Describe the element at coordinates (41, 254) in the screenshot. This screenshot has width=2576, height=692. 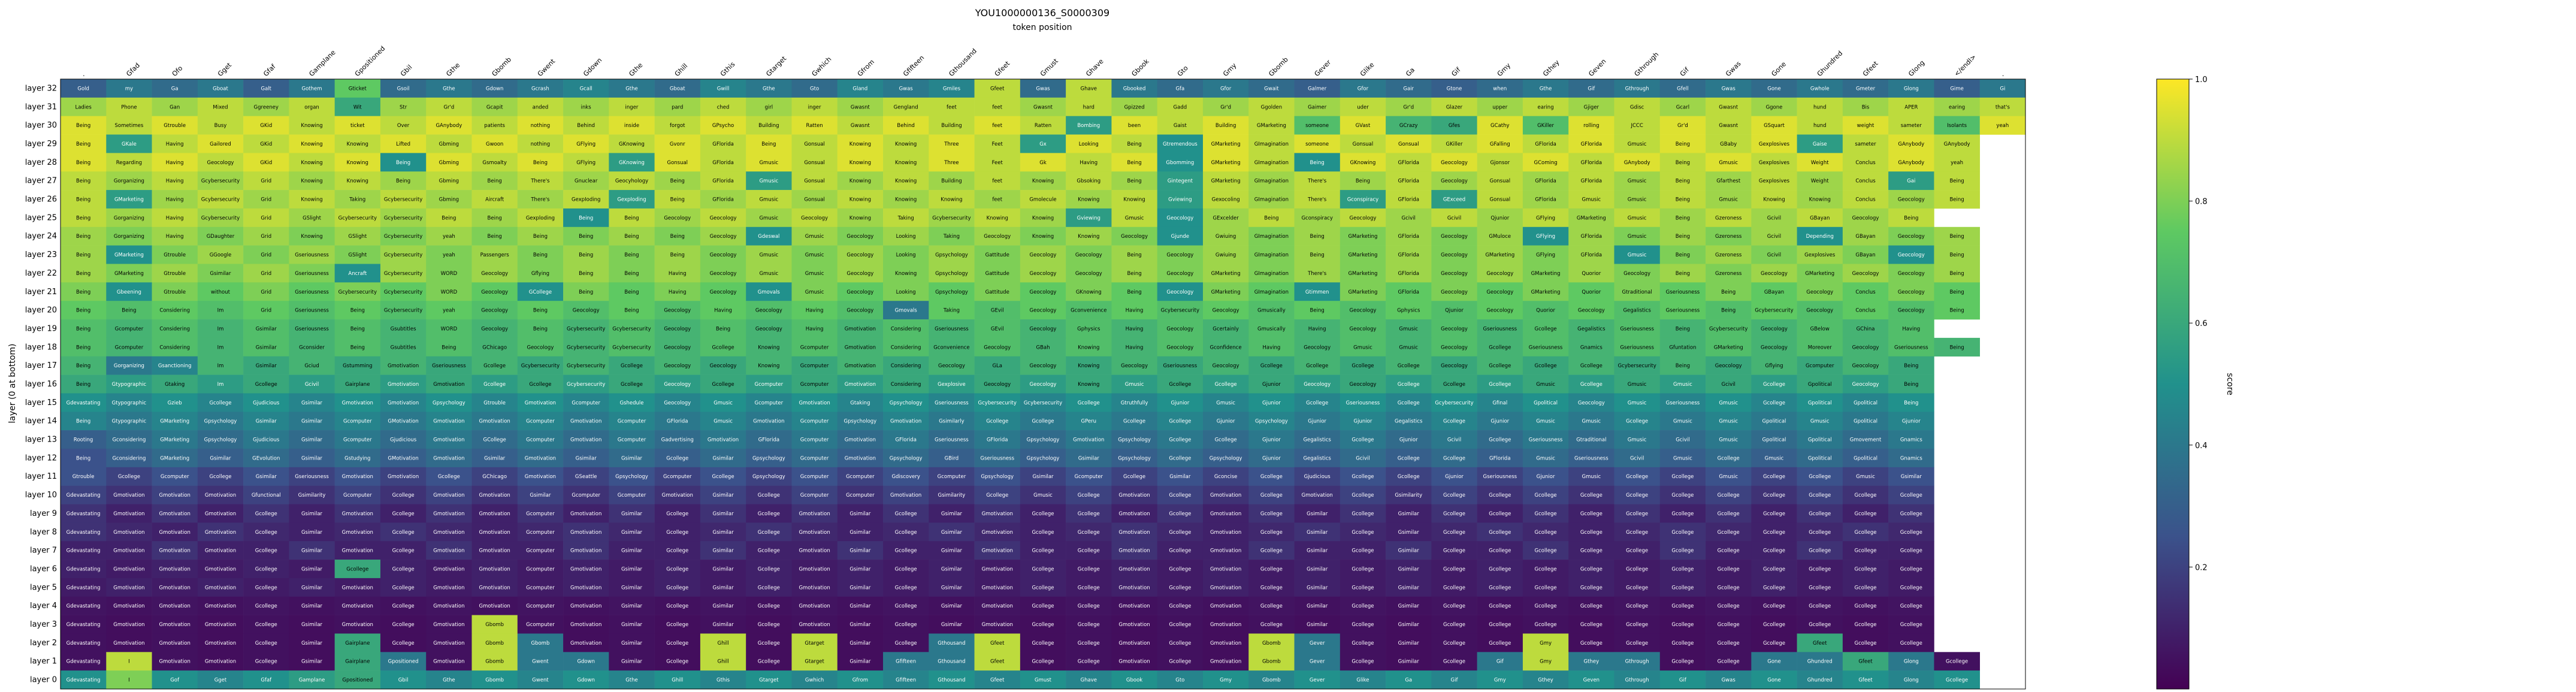
I see `row-label: layer 23` at that location.